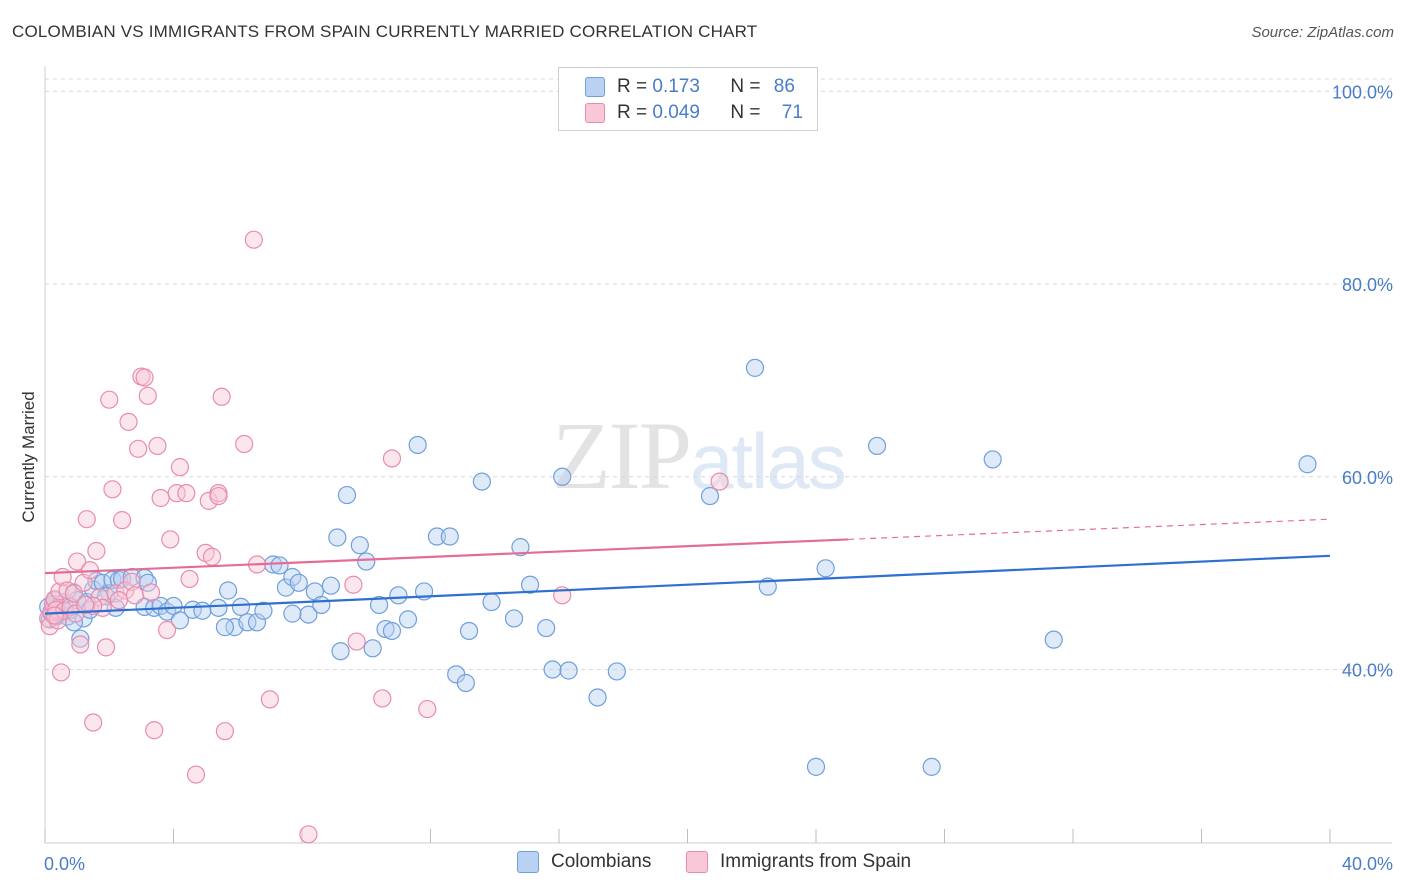 The height and width of the screenshot is (892, 1406). I want to click on x-tick-label: 40.0%, so click(1367, 864).